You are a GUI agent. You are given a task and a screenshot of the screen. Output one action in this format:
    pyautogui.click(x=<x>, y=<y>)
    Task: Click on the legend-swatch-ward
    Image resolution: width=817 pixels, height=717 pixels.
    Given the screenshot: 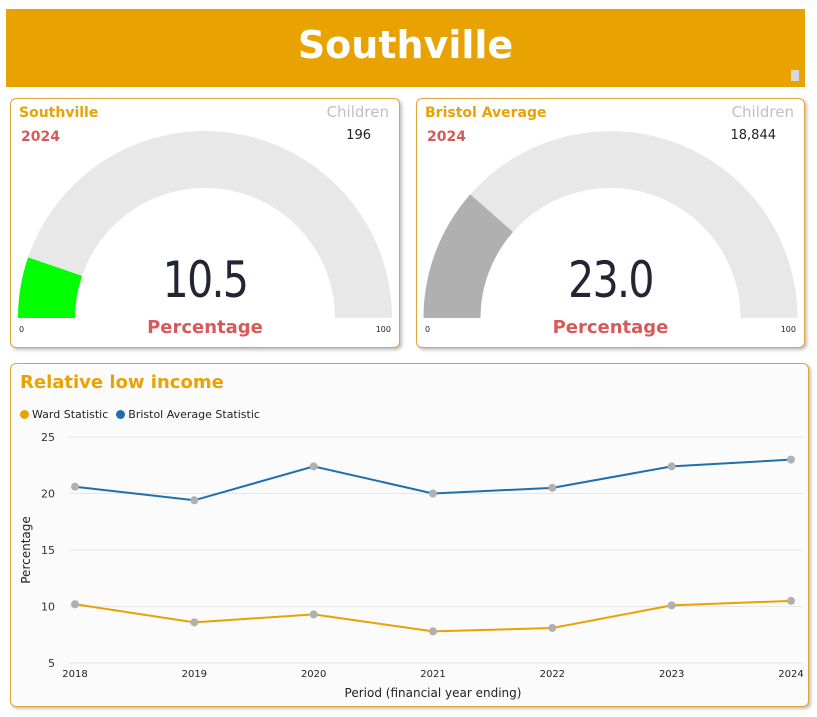 What is the action you would take?
    pyautogui.click(x=24, y=414)
    